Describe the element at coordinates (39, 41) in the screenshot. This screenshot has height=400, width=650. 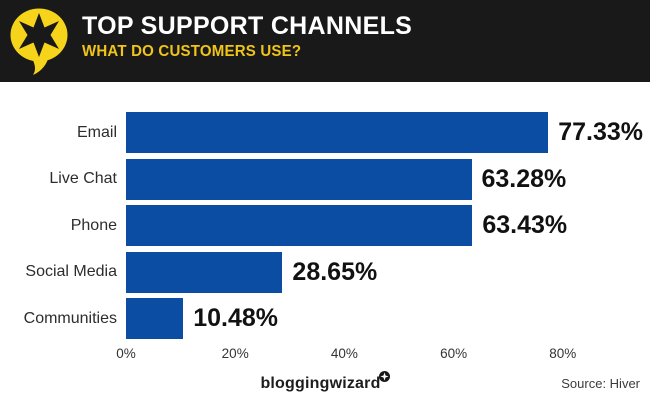
I see `speech-bubble-star-icon` at that location.